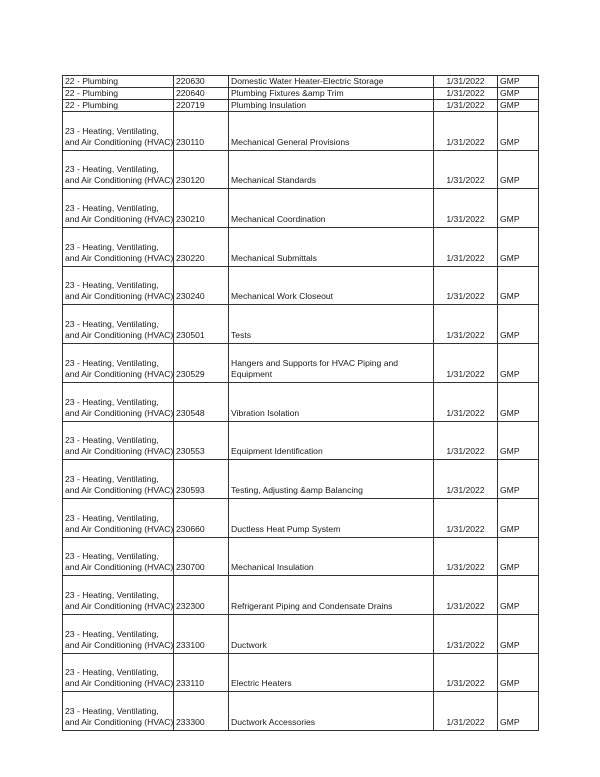  I want to click on cell-title: Plumbing Insulation, so click(331, 105).